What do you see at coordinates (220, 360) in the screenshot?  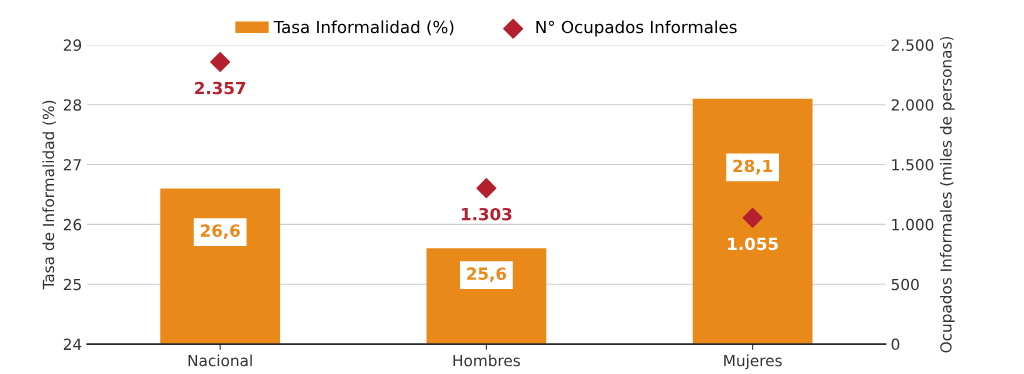 I see `x-tick-label: Nacional` at bounding box center [220, 360].